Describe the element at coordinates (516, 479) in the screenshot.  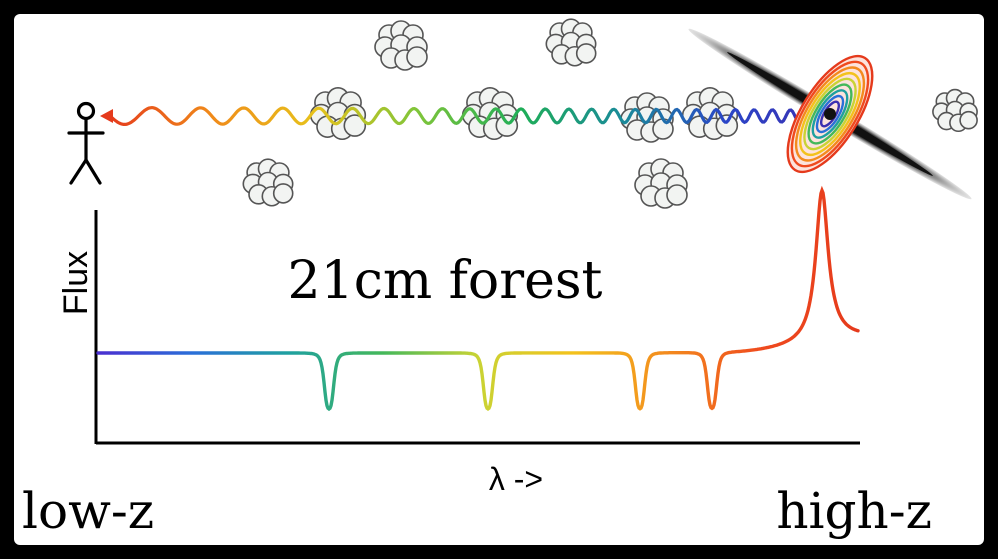
I see `x-axis-label: λ ->` at that location.